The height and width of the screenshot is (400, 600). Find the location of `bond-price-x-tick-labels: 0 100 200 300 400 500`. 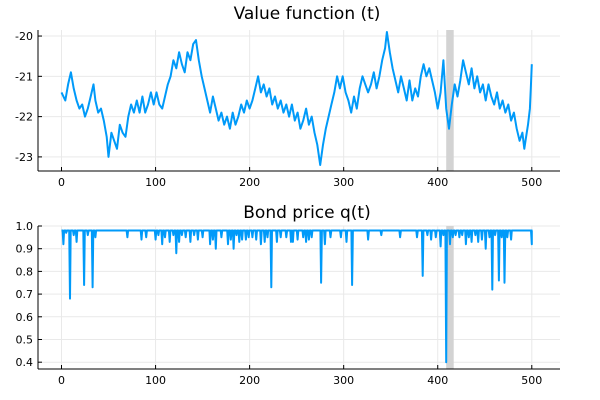

bond-price-x-tick-labels: 0 100 200 300 400 500 is located at coordinates (300, 380).